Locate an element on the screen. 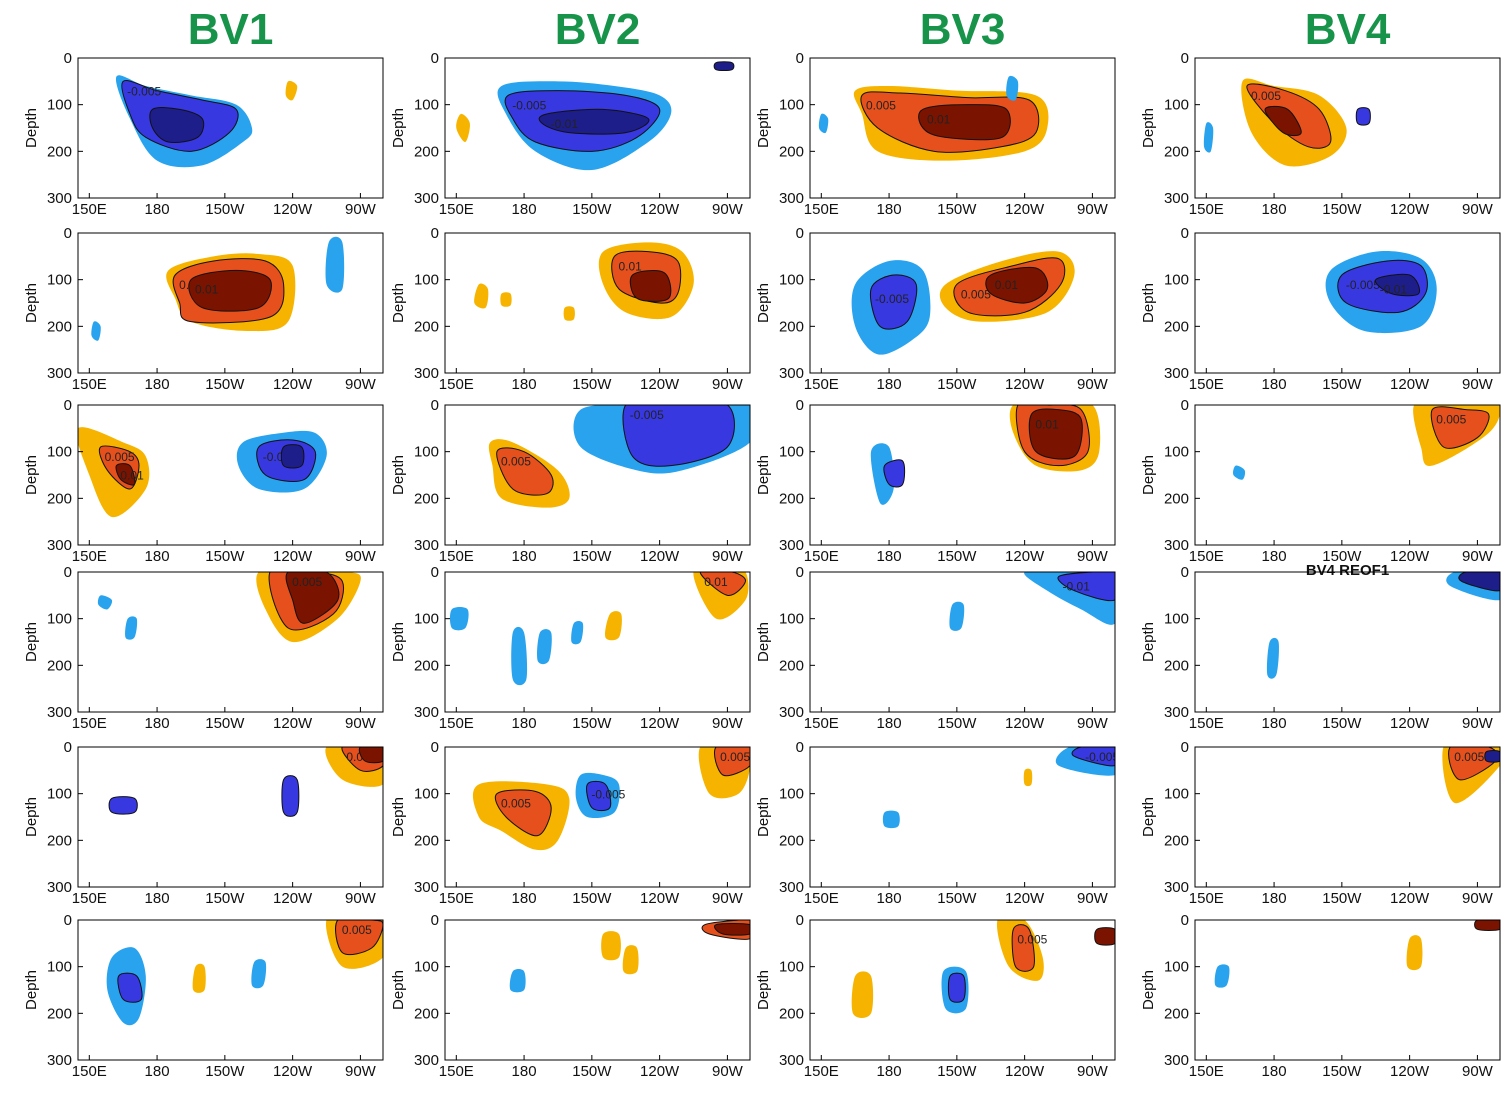 The image size is (1501, 1105). panel: 0.005 -0.005 0.005 is located at coordinates (611, 799).